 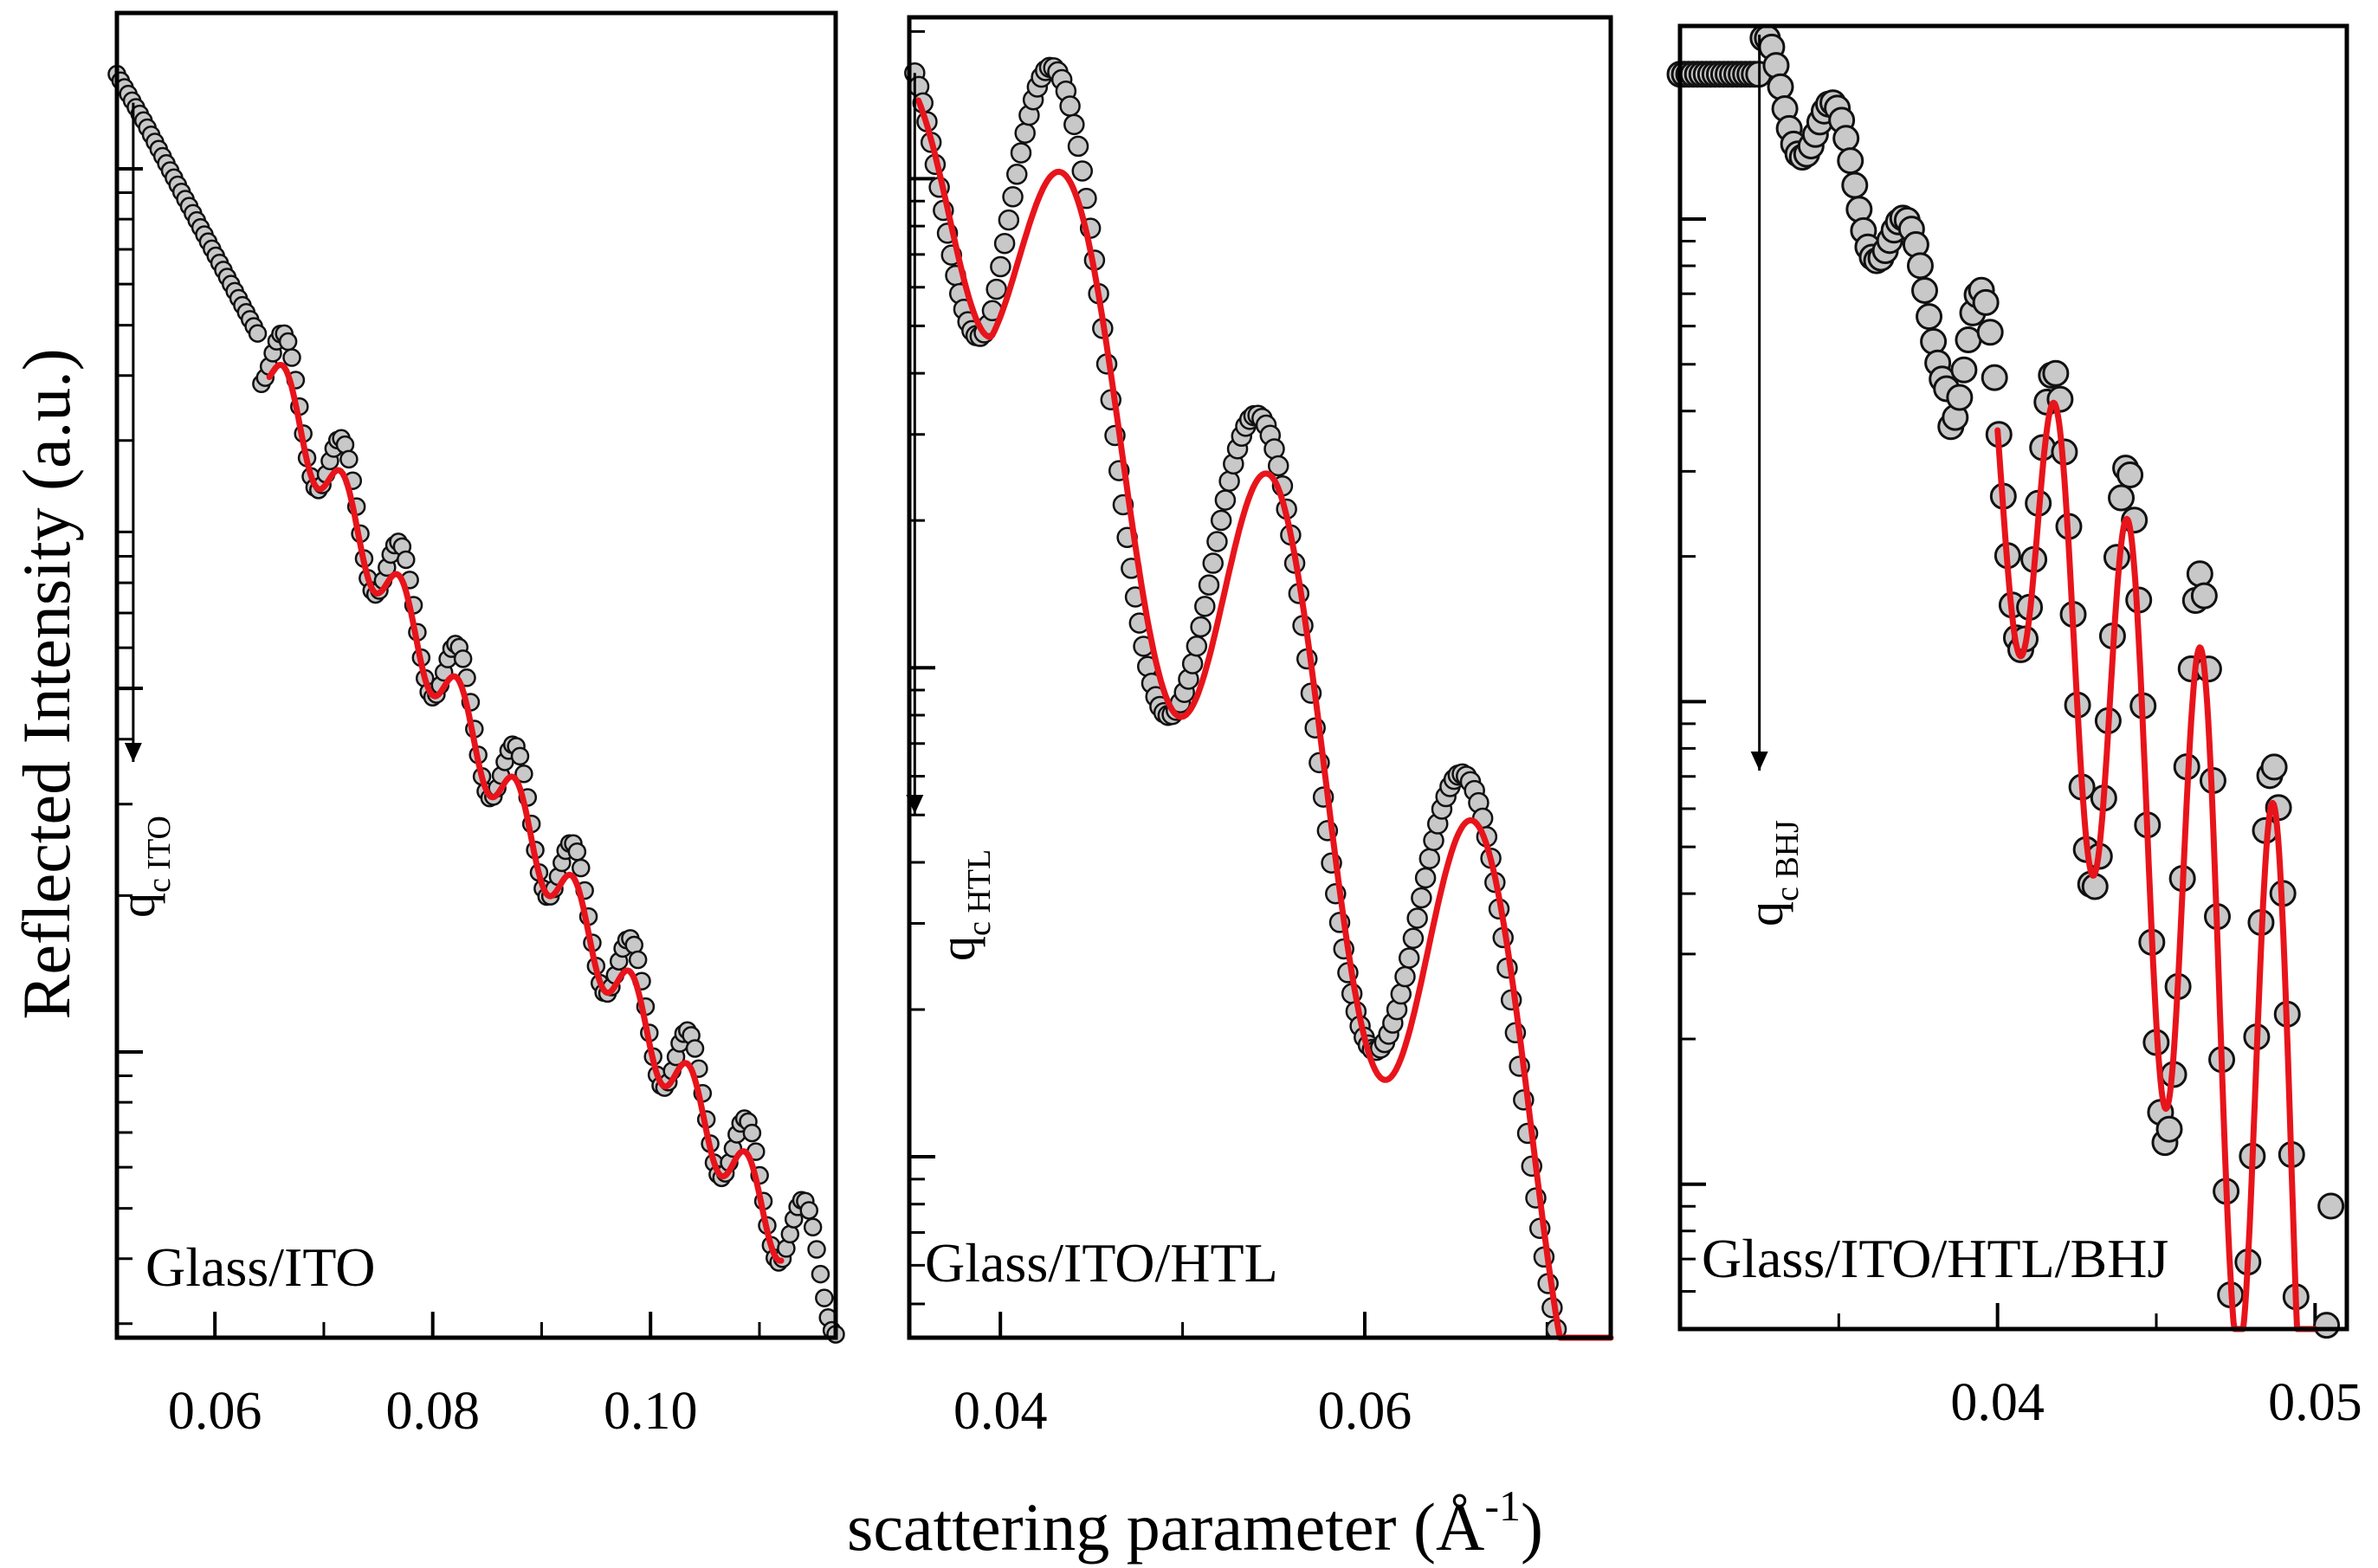 What do you see at coordinates (159, 854) in the screenshot?
I see `critical-q-subscript: c ITO` at bounding box center [159, 854].